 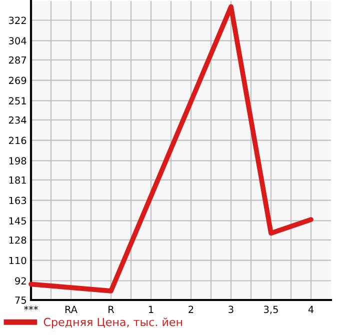 I want to click on y-tick-label: 322, so click(x=17, y=20).